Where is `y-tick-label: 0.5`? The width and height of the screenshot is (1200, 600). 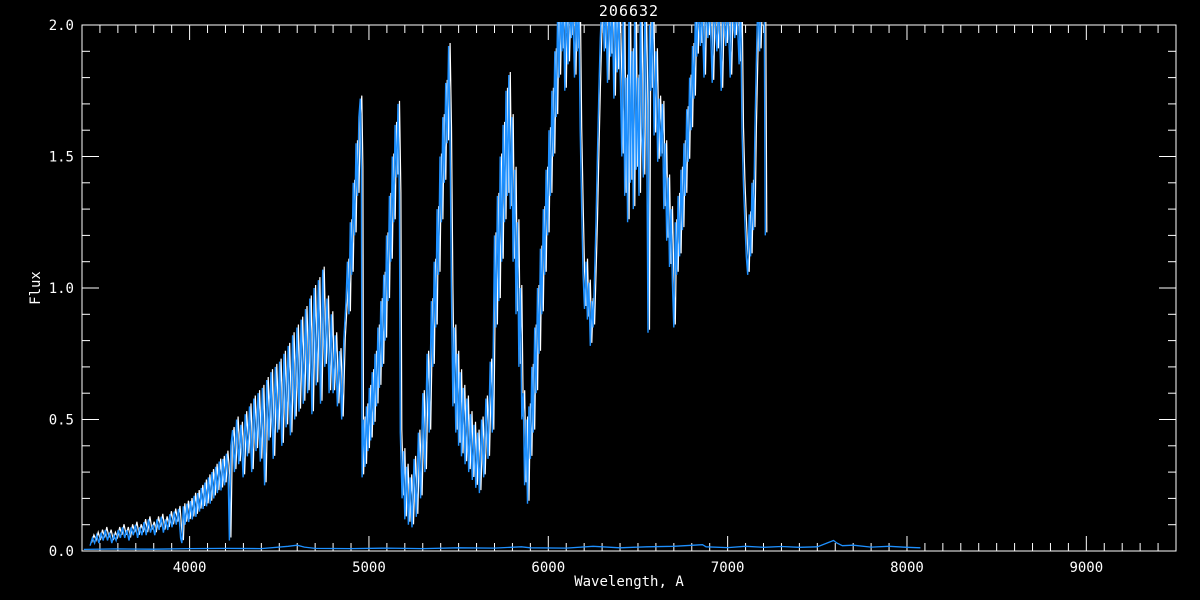 y-tick-label: 0.5 is located at coordinates (61, 421).